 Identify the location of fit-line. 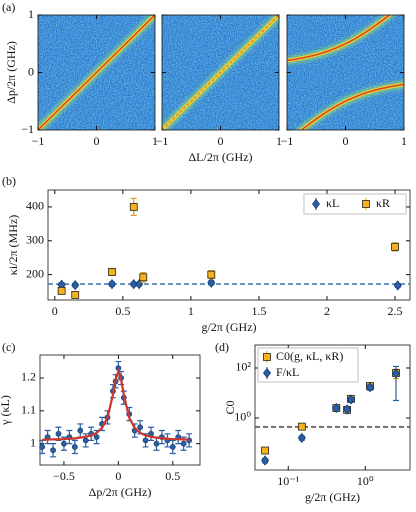
(116, 404).